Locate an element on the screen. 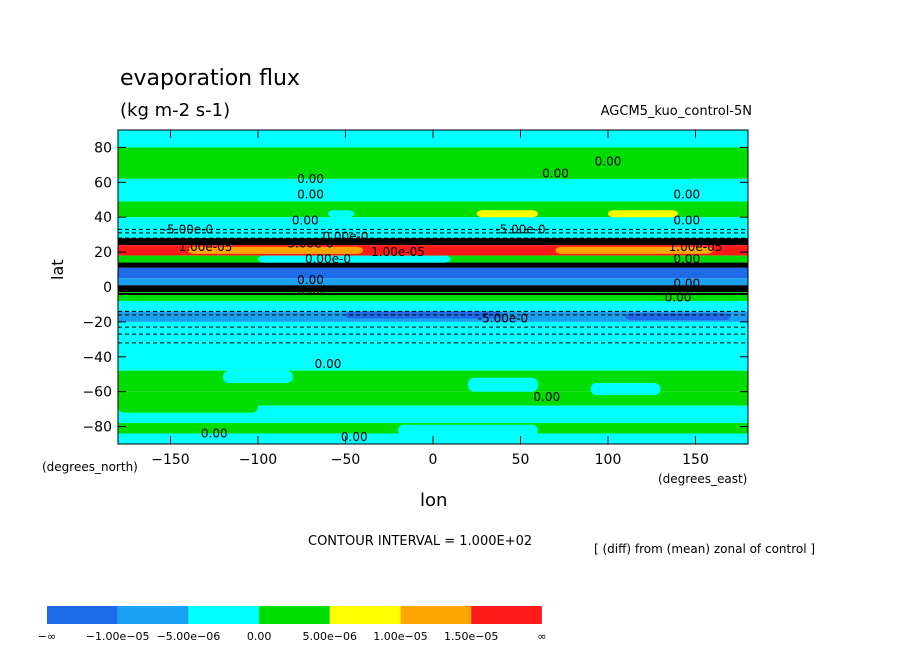 The image size is (904, 654). y-tick-label: 0 is located at coordinates (107, 288).